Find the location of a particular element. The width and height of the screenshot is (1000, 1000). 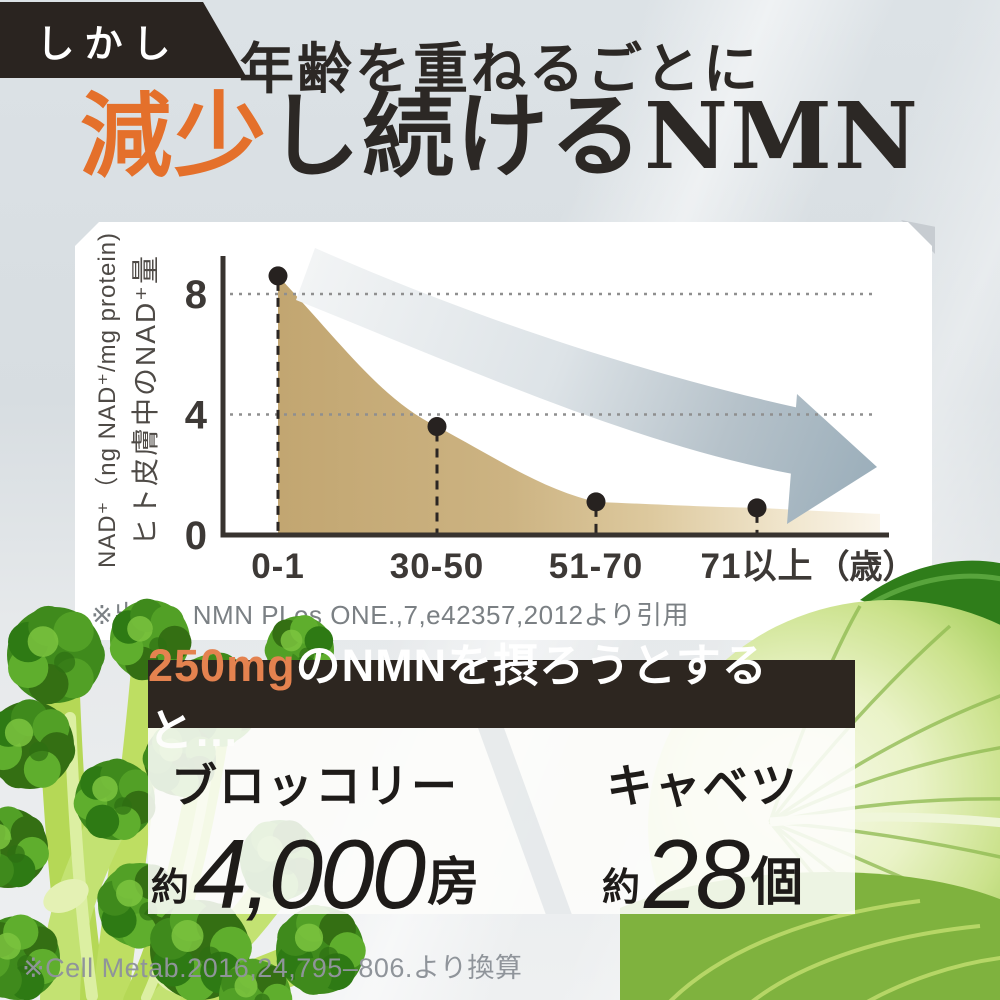

banner-dose: 250mg is located at coordinates (222, 665).